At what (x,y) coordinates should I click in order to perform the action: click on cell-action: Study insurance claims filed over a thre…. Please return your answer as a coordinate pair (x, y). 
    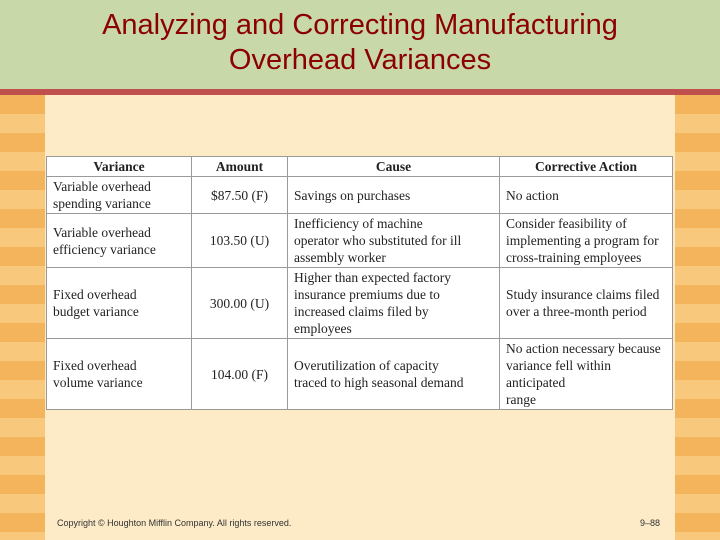
    Looking at the image, I should click on (586, 303).